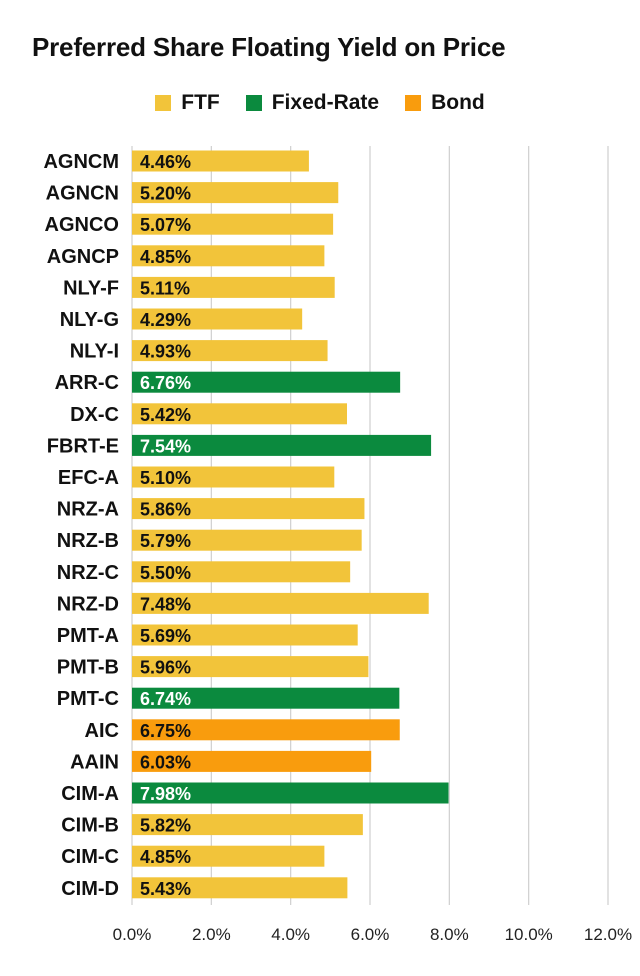  What do you see at coordinates (241, 572) in the screenshot?
I see `bar-nrz-c` at bounding box center [241, 572].